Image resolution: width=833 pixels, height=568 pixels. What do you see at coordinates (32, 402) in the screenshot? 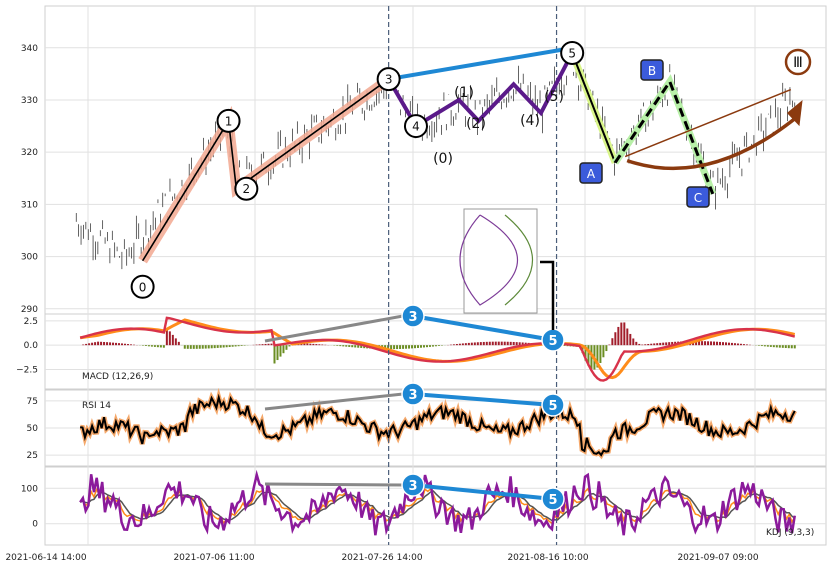
I see `y-tick-label: 75` at bounding box center [32, 402].